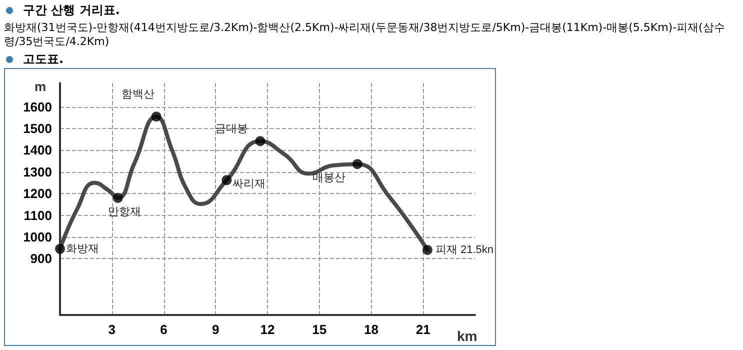  I want to click on y-tick-label: 1300, so click(37, 172).